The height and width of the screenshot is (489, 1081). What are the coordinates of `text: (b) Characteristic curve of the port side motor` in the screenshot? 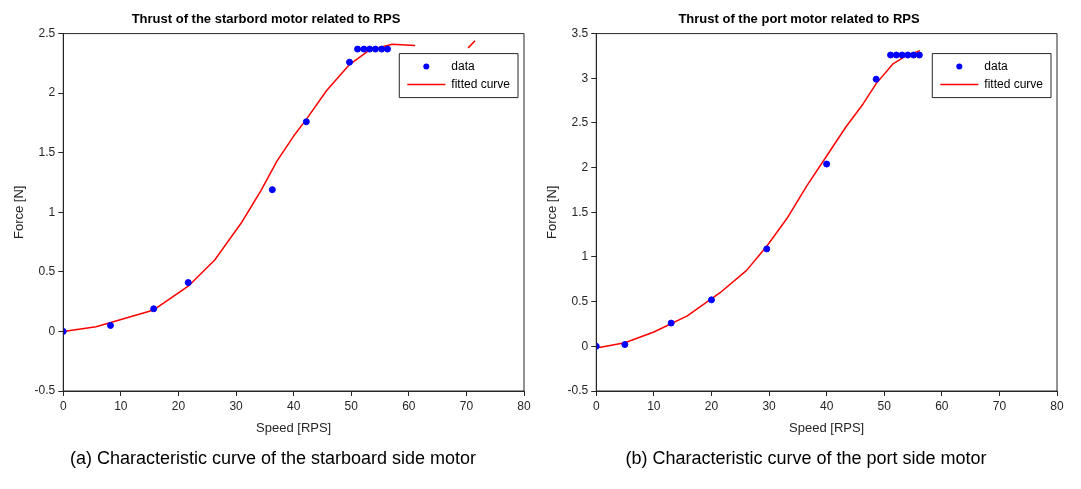 It's located at (806, 458).